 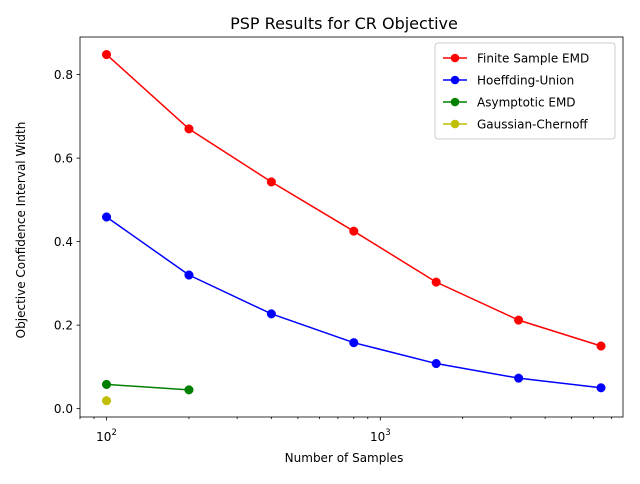 I want to click on legend-label: Gaussian-Chernoff, so click(x=532, y=125).